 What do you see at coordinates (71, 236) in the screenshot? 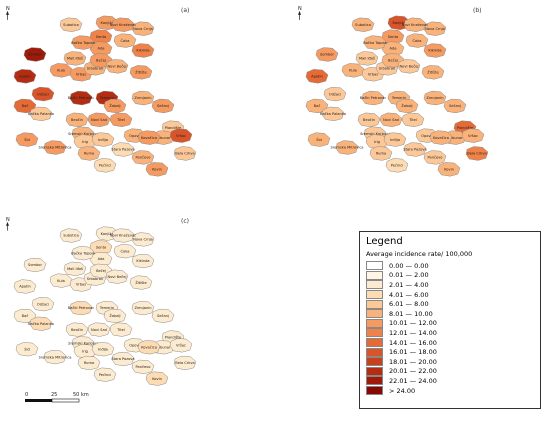
I see `region-label: Subotica` at bounding box center [71, 236].